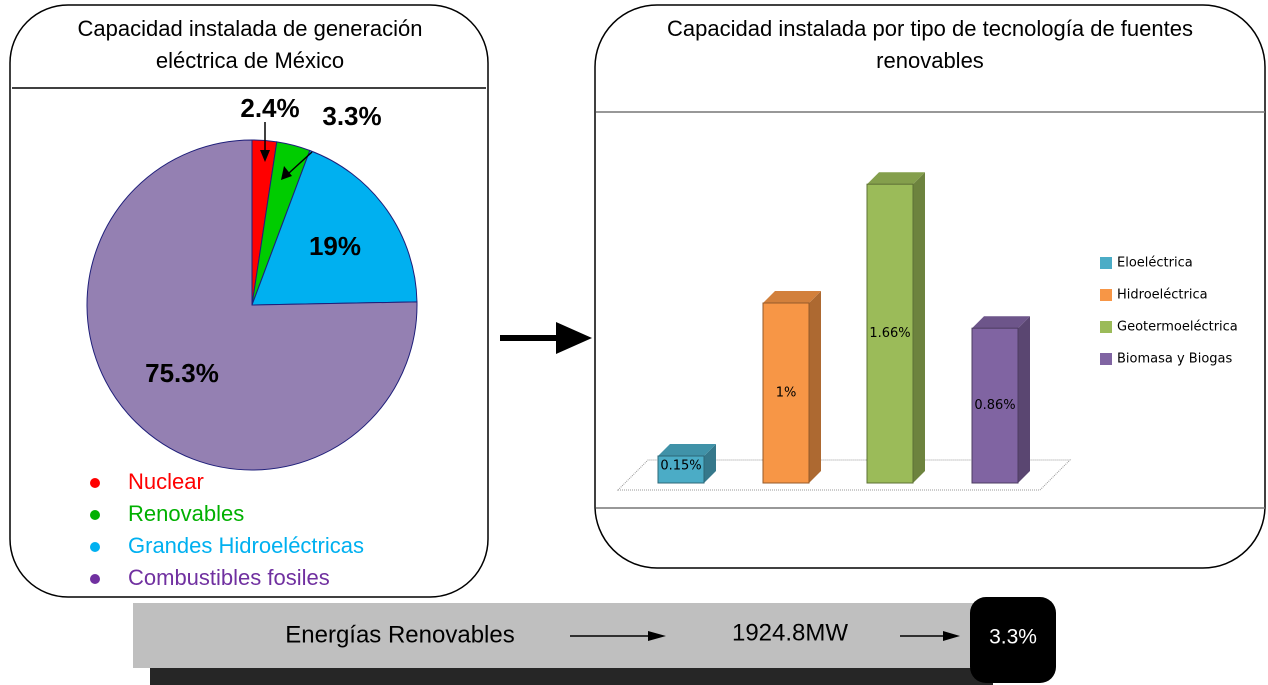 Image resolution: width=1268 pixels, height=685 pixels. Describe the element at coordinates (250, 28) in the screenshot. I see `pie-title-line: Capacidad instalada de generación` at that location.